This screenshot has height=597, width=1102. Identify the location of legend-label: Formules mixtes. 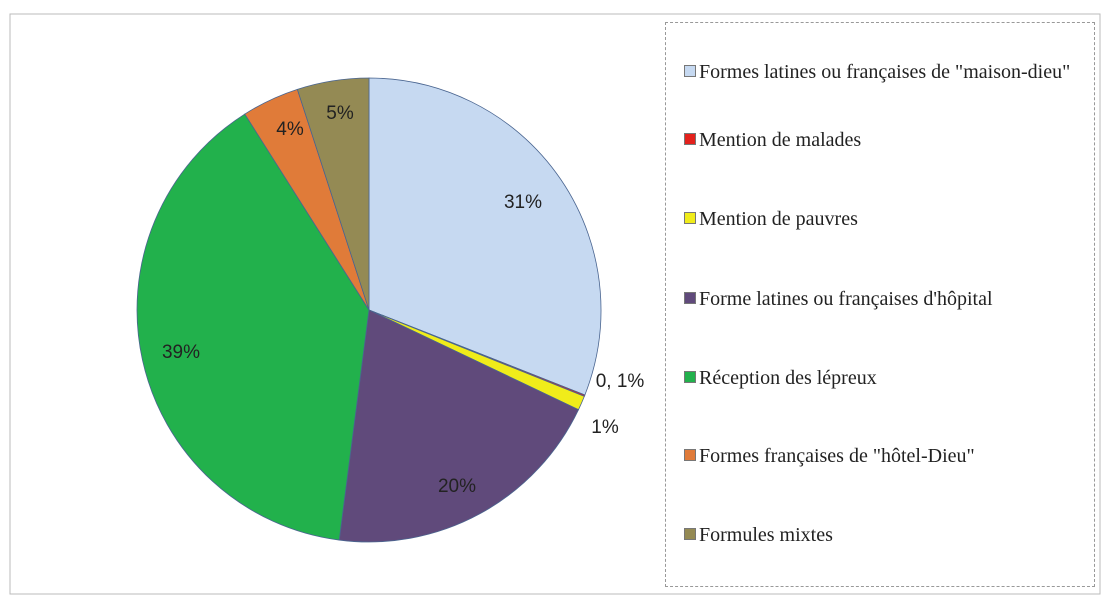
(766, 535).